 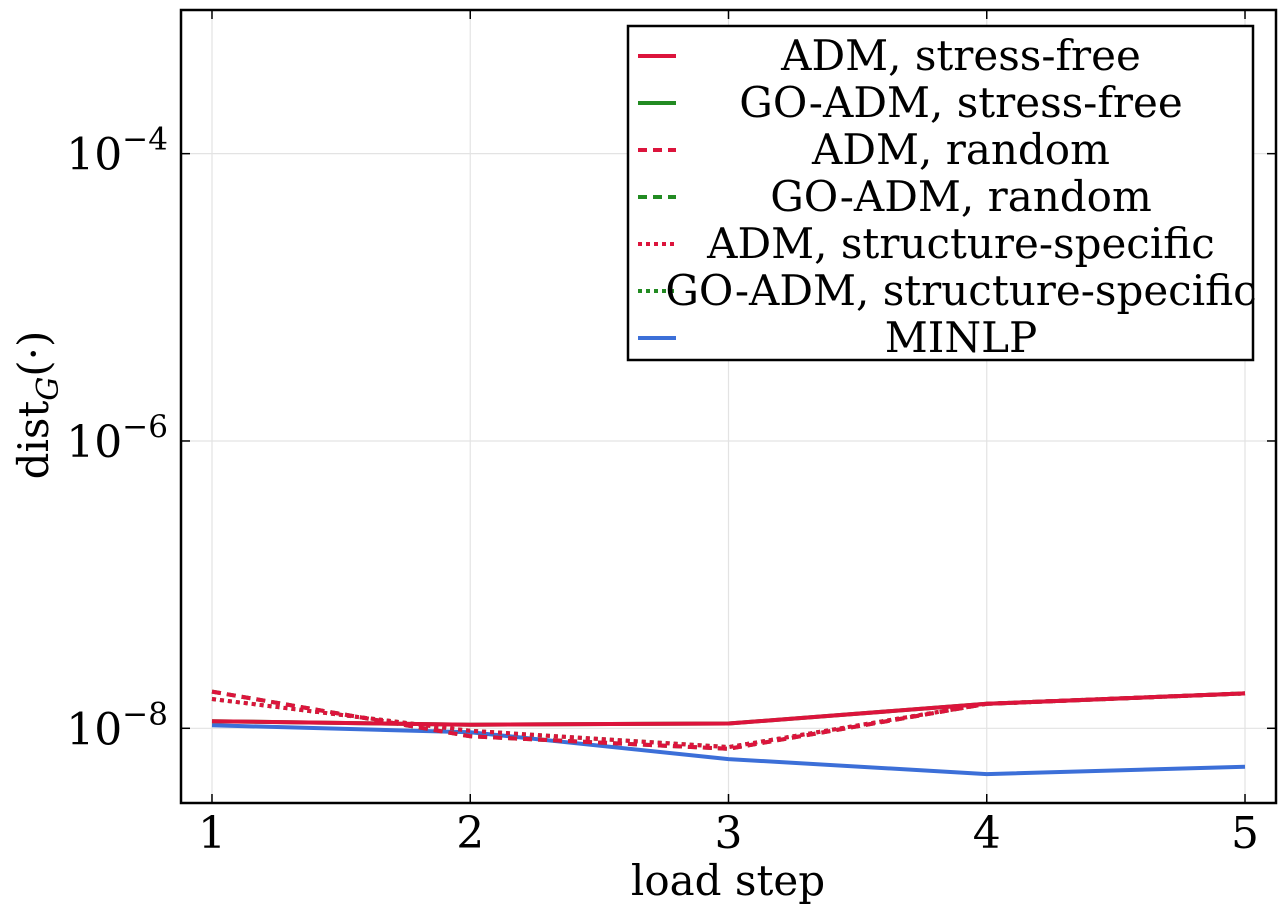 I want to click on legend-label: ADM, random, so click(x=960, y=149).